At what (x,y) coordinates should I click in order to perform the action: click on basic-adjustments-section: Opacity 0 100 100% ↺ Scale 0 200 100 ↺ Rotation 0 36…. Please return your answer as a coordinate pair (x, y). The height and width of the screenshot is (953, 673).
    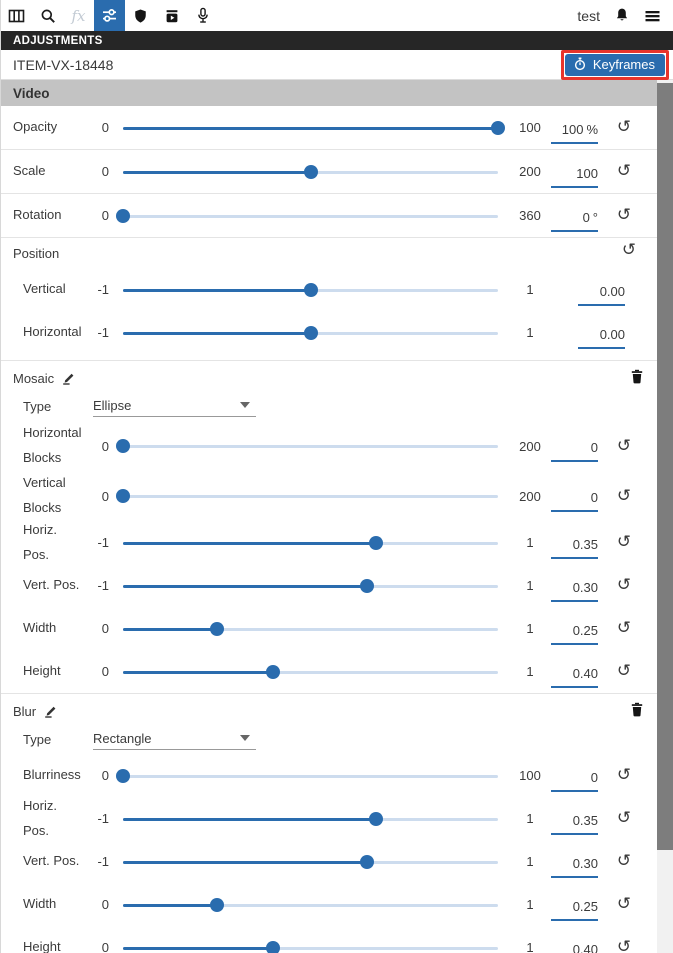
    Looking at the image, I should click on (337, 172).